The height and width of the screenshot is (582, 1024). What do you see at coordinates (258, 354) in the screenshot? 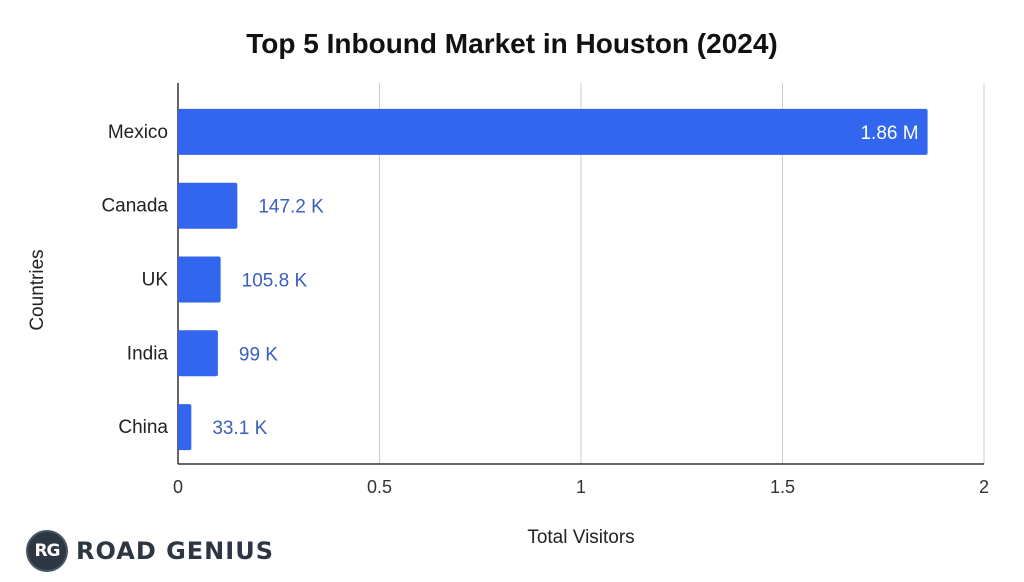
I see `data-label: 99 K` at bounding box center [258, 354].